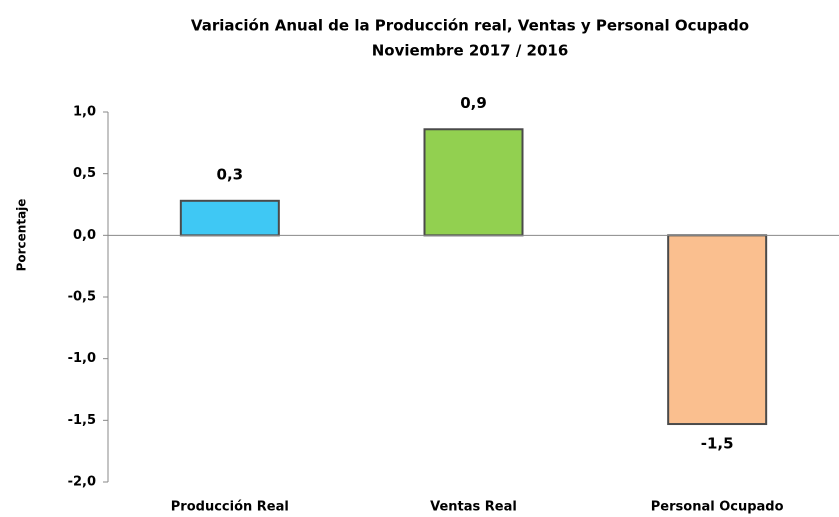 The width and height of the screenshot is (839, 517). I want to click on x-tick-label: Producción Real, so click(230, 507).